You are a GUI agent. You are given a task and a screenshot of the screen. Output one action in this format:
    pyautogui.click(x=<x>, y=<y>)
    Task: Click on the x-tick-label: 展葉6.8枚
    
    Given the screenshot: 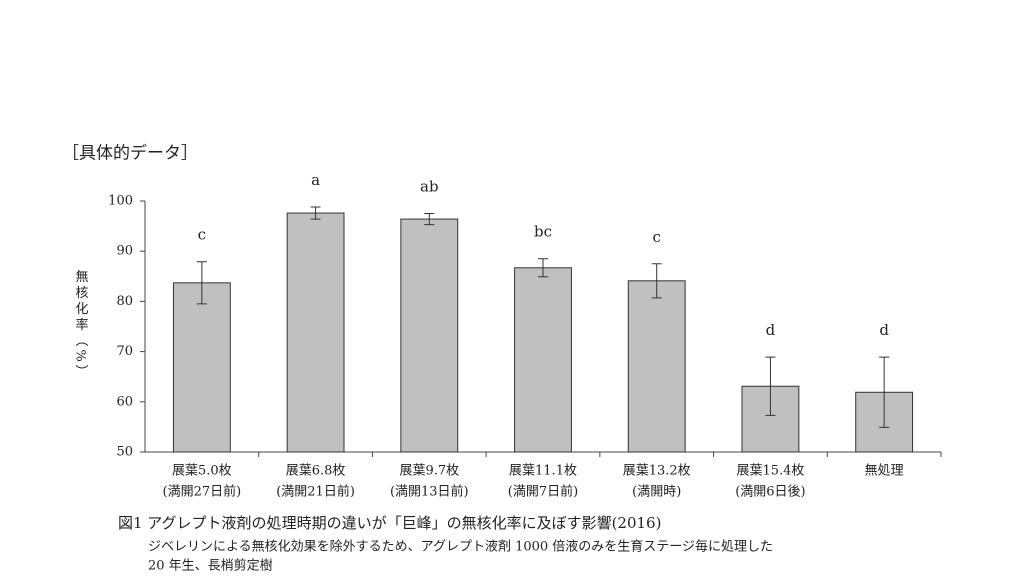 What is the action you would take?
    pyautogui.click(x=316, y=471)
    